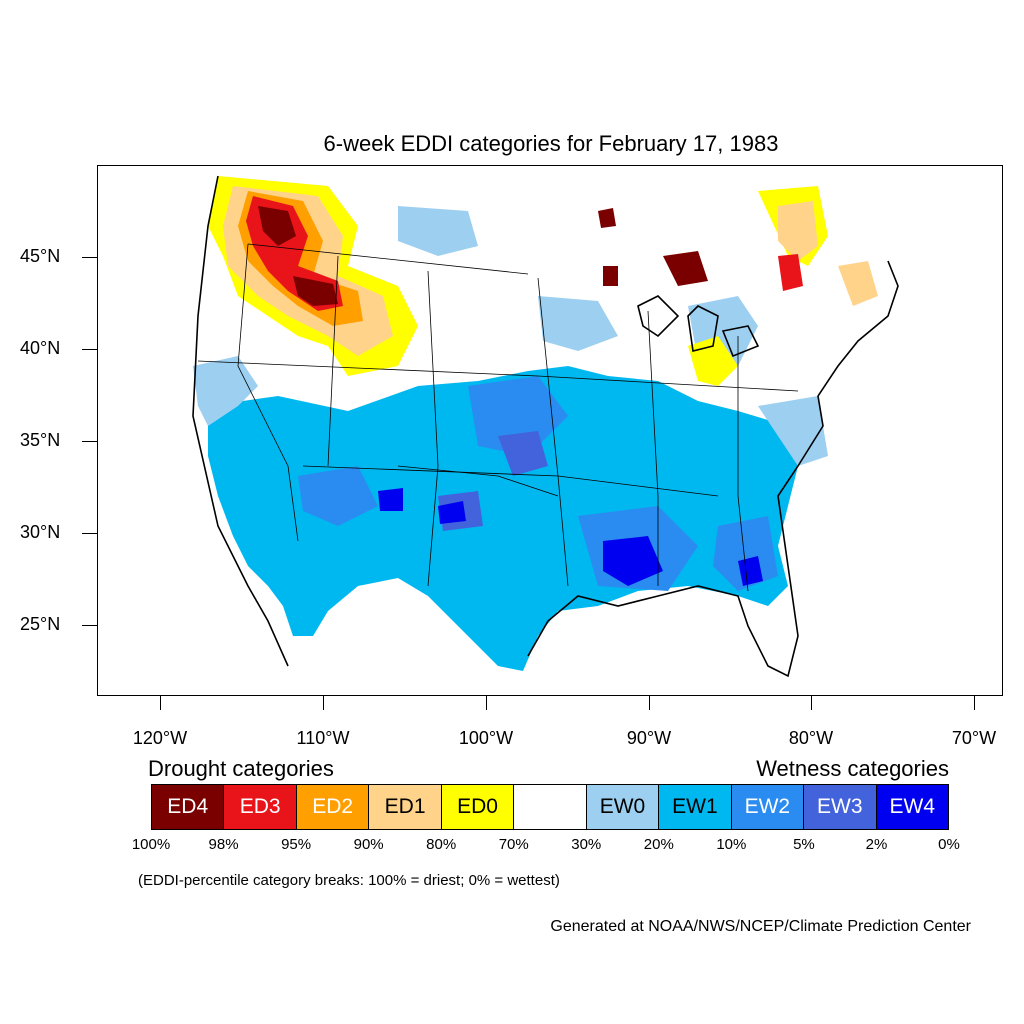  I want to click on percent-break-label: 20%, so click(658, 844).